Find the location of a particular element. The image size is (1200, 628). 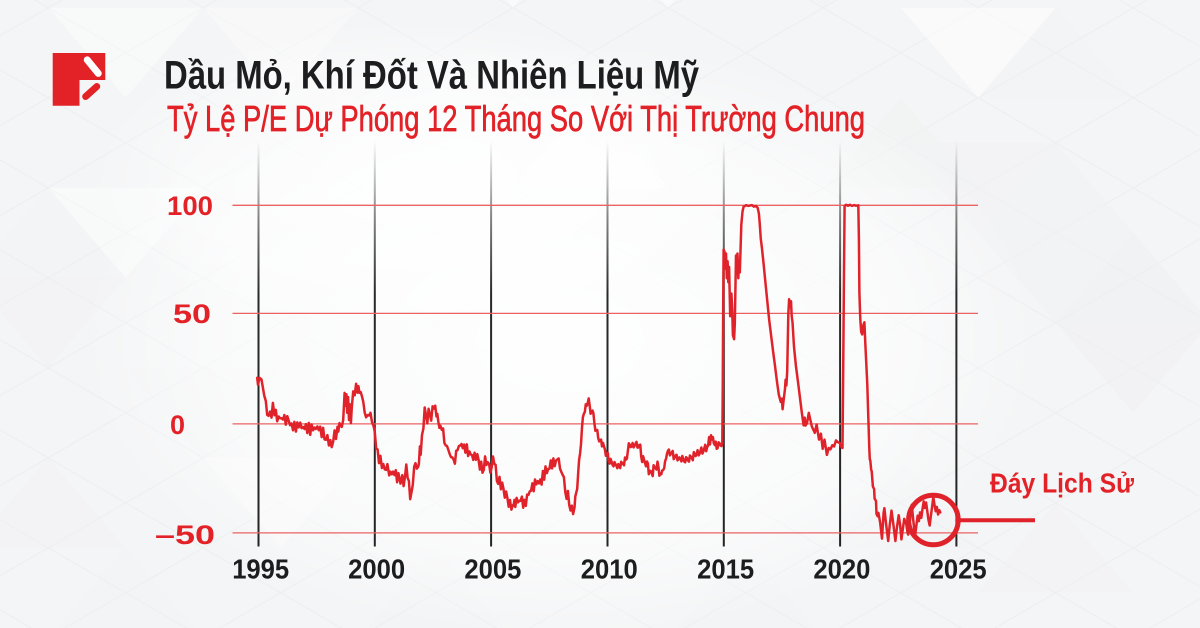

svg-text: 50 is located at coordinates (192, 314).